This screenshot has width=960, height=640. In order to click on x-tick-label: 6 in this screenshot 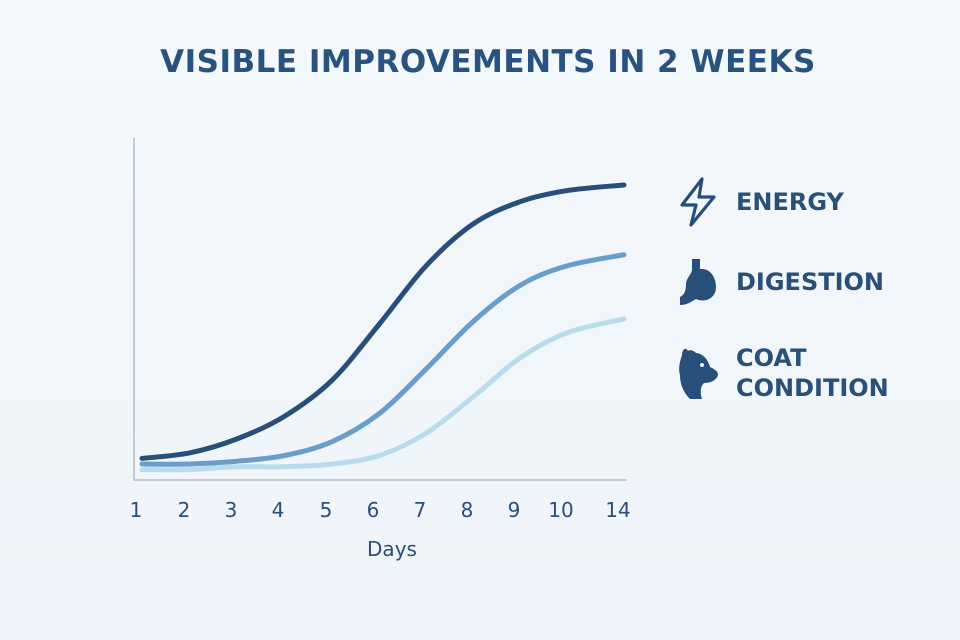, I will do `click(373, 510)`.